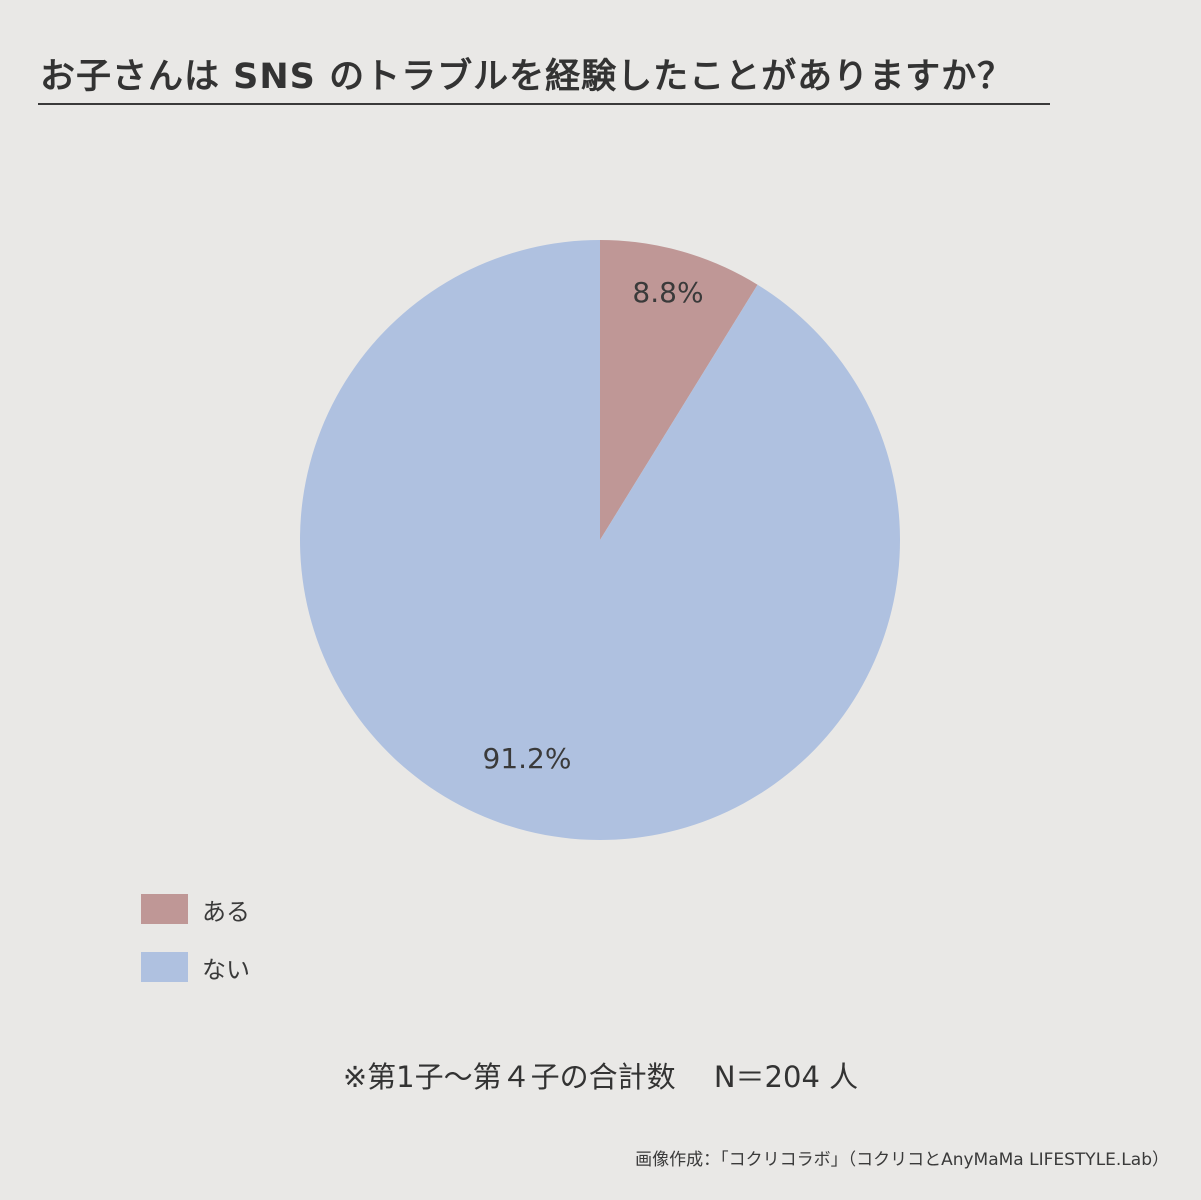 This screenshot has height=1200, width=1201. Describe the element at coordinates (195, 967) in the screenshot. I see `legend-item-nai: ない` at that location.